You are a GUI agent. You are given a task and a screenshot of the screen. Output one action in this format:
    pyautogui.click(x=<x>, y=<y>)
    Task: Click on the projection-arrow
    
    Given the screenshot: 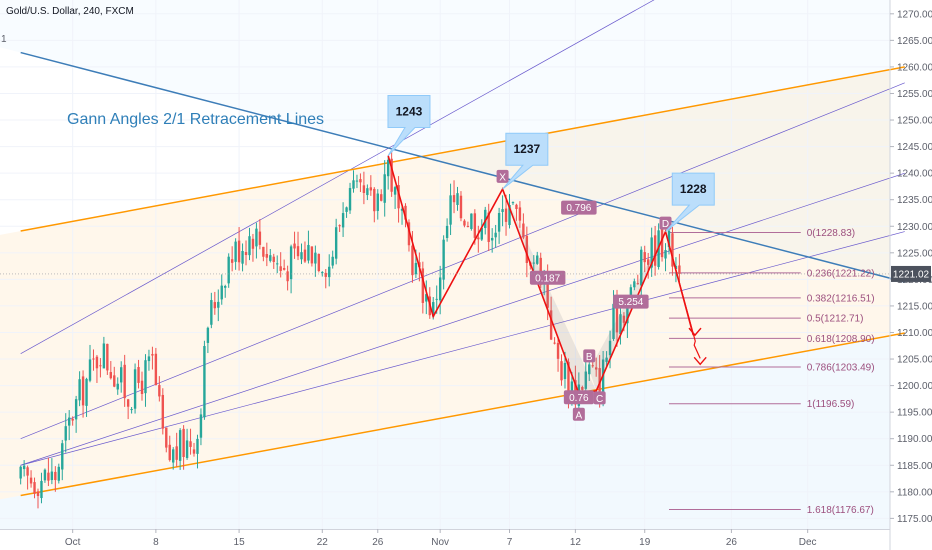 What is the action you would take?
    pyautogui.click(x=682, y=295)
    